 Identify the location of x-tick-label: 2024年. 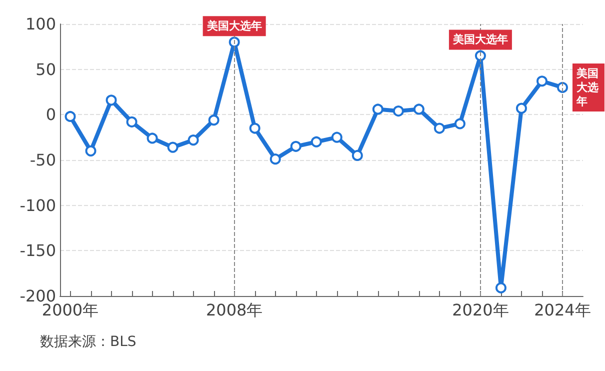
(562, 310).